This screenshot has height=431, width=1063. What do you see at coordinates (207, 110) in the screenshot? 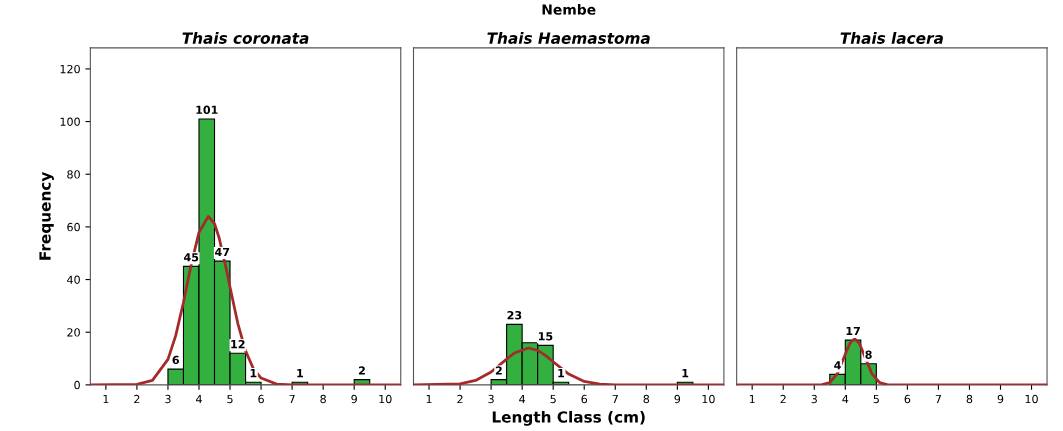
I see `data-label: 101` at bounding box center [207, 110].